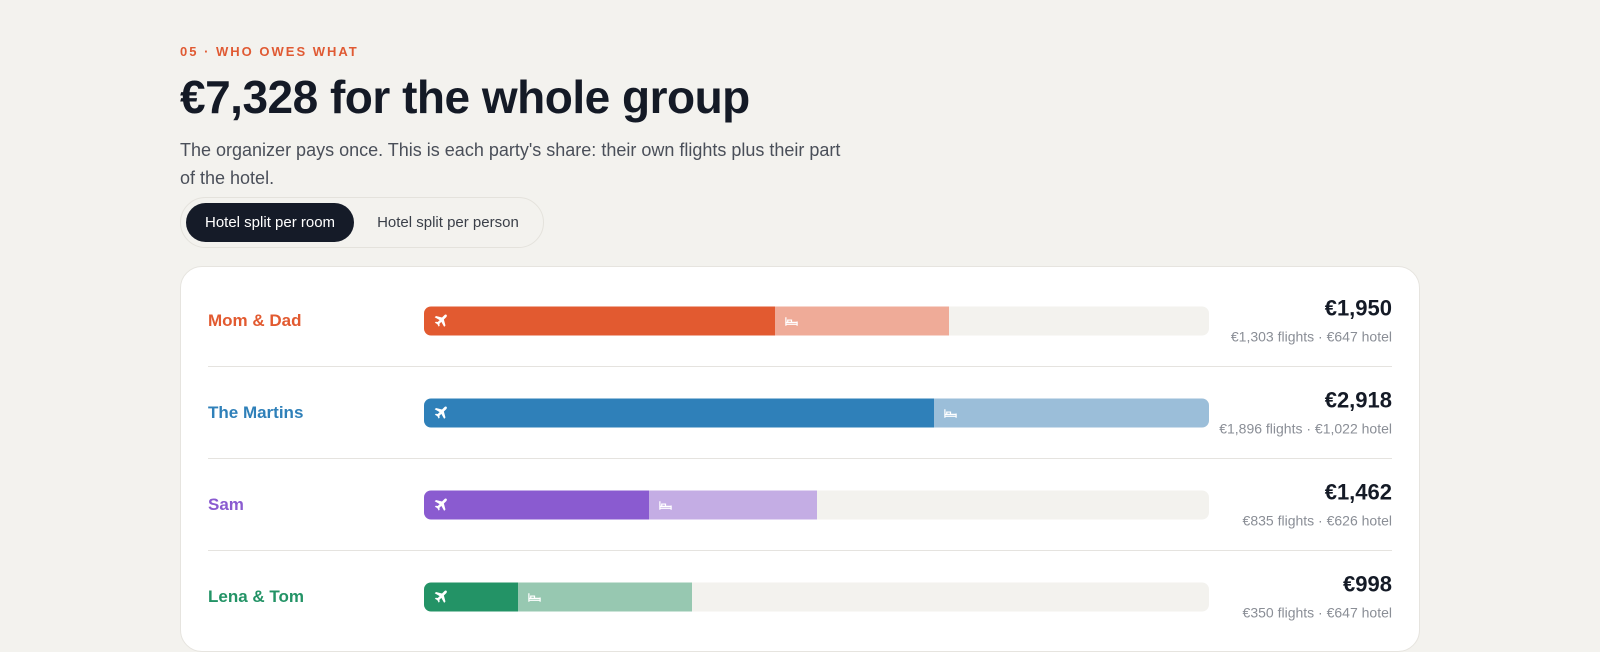  I want to click on page-title: €7,328 for the whole group, so click(465, 97).